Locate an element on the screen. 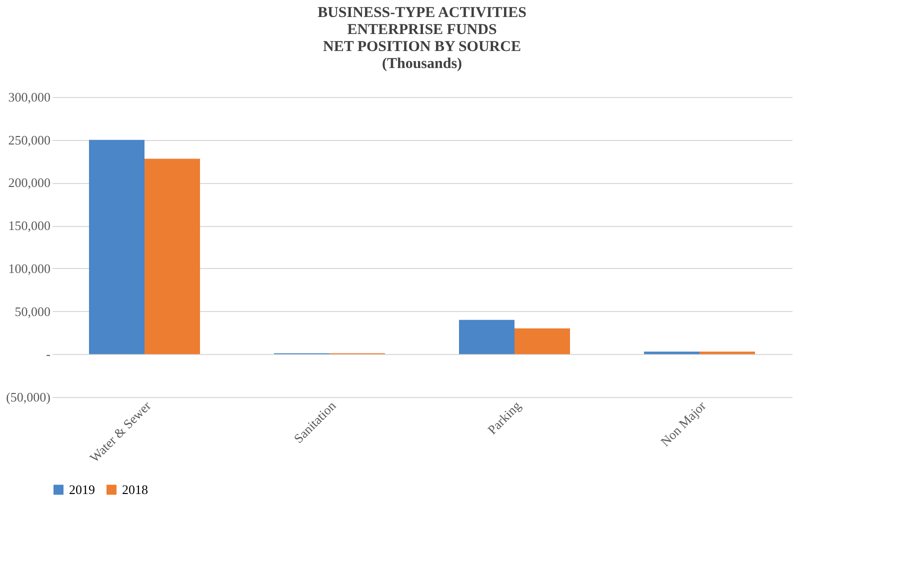  text: NET POSITION BY SOURCE is located at coordinates (422, 47).